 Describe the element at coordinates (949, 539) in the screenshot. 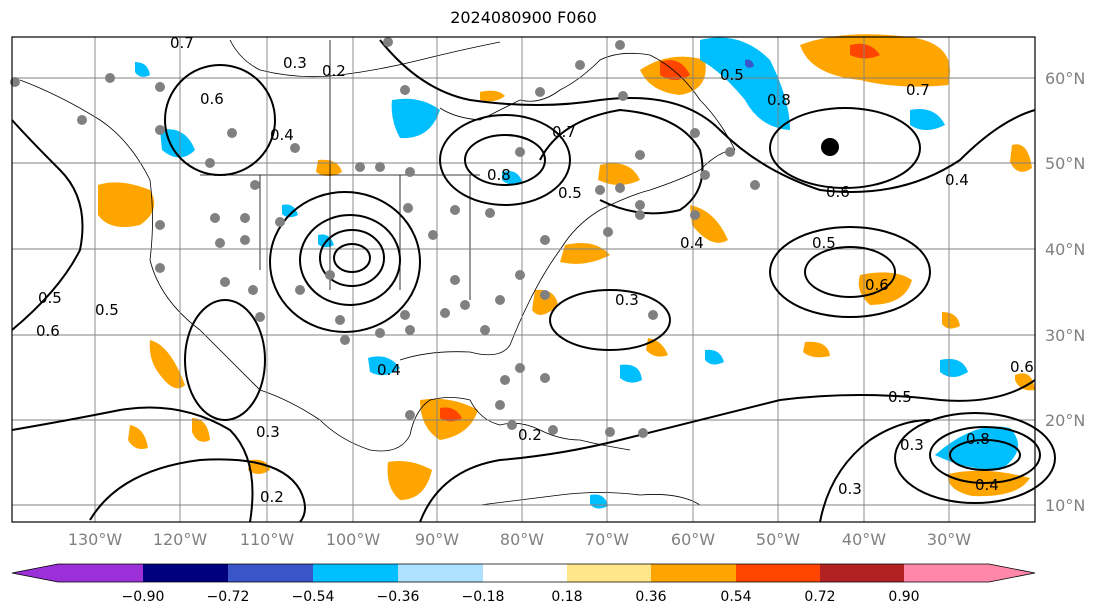

I see `lon-label: 30°W` at that location.